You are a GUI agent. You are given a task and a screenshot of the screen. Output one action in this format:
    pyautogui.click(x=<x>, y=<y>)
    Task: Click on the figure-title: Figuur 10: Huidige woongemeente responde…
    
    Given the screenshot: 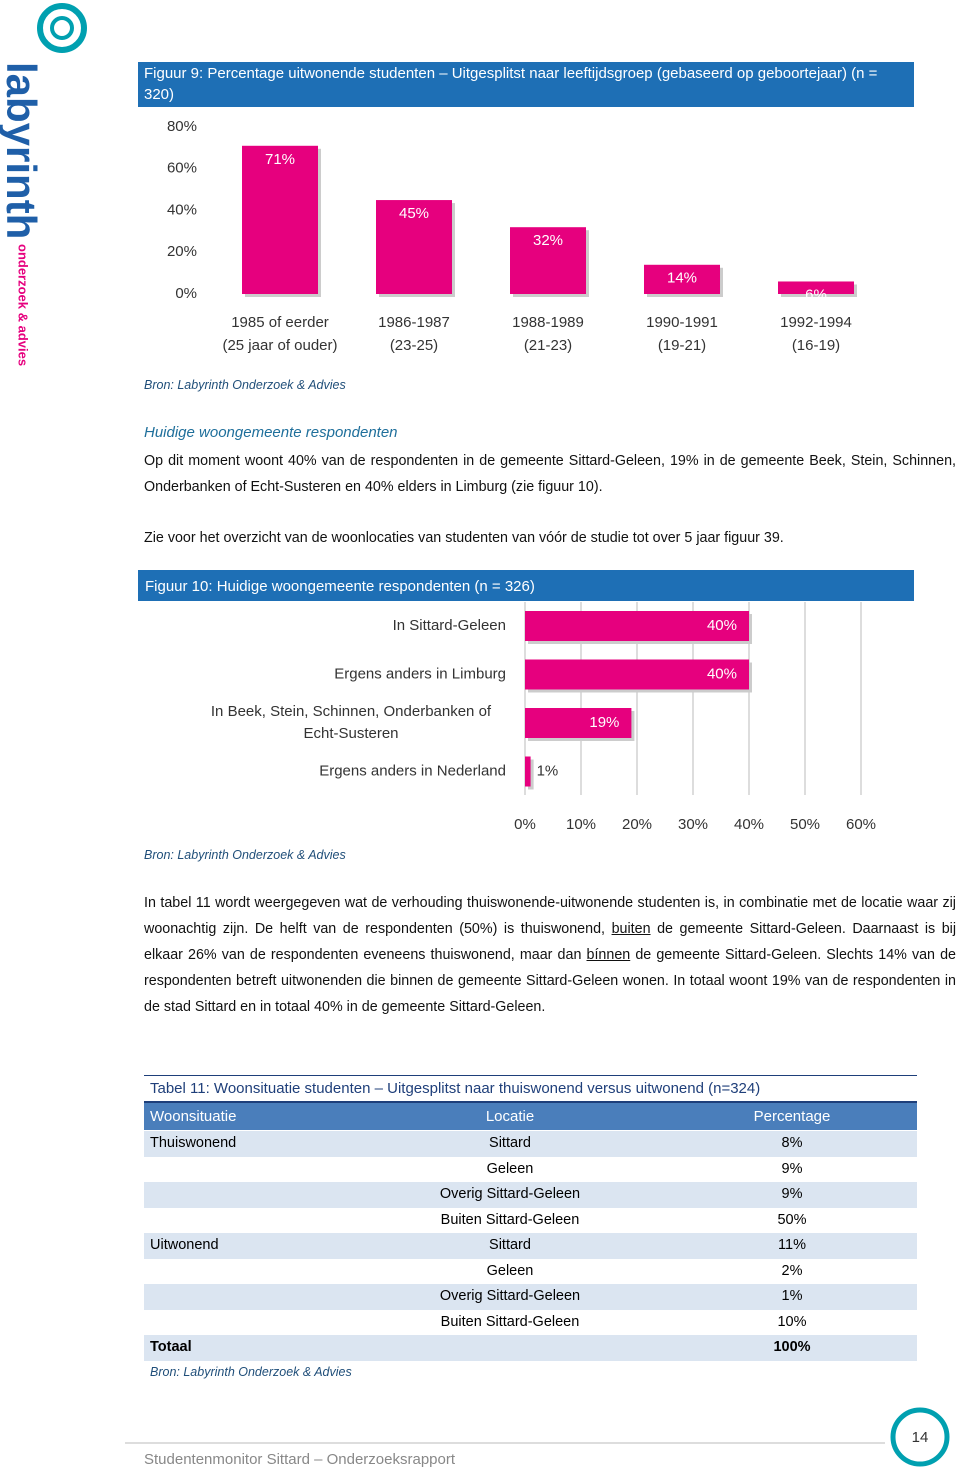 What is the action you would take?
    pyautogui.click(x=340, y=586)
    